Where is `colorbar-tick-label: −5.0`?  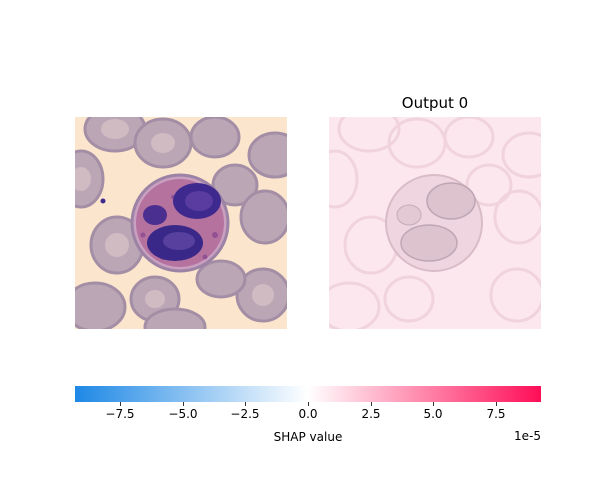
colorbar-tick-label: −5.0 is located at coordinates (183, 414).